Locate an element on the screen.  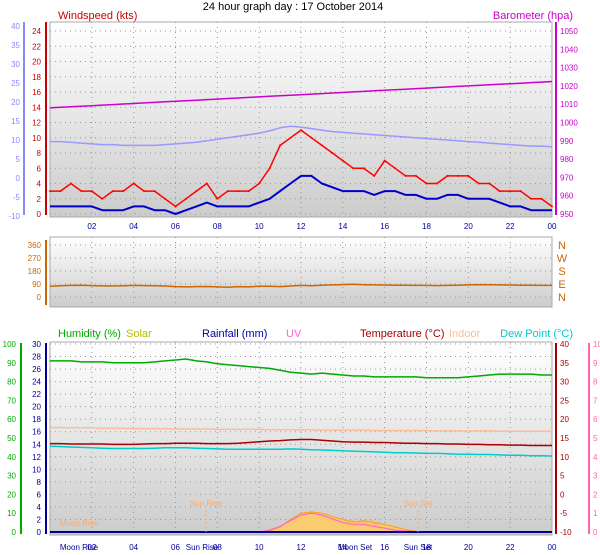
windspeed-average-line is located at coordinates (301, 194).